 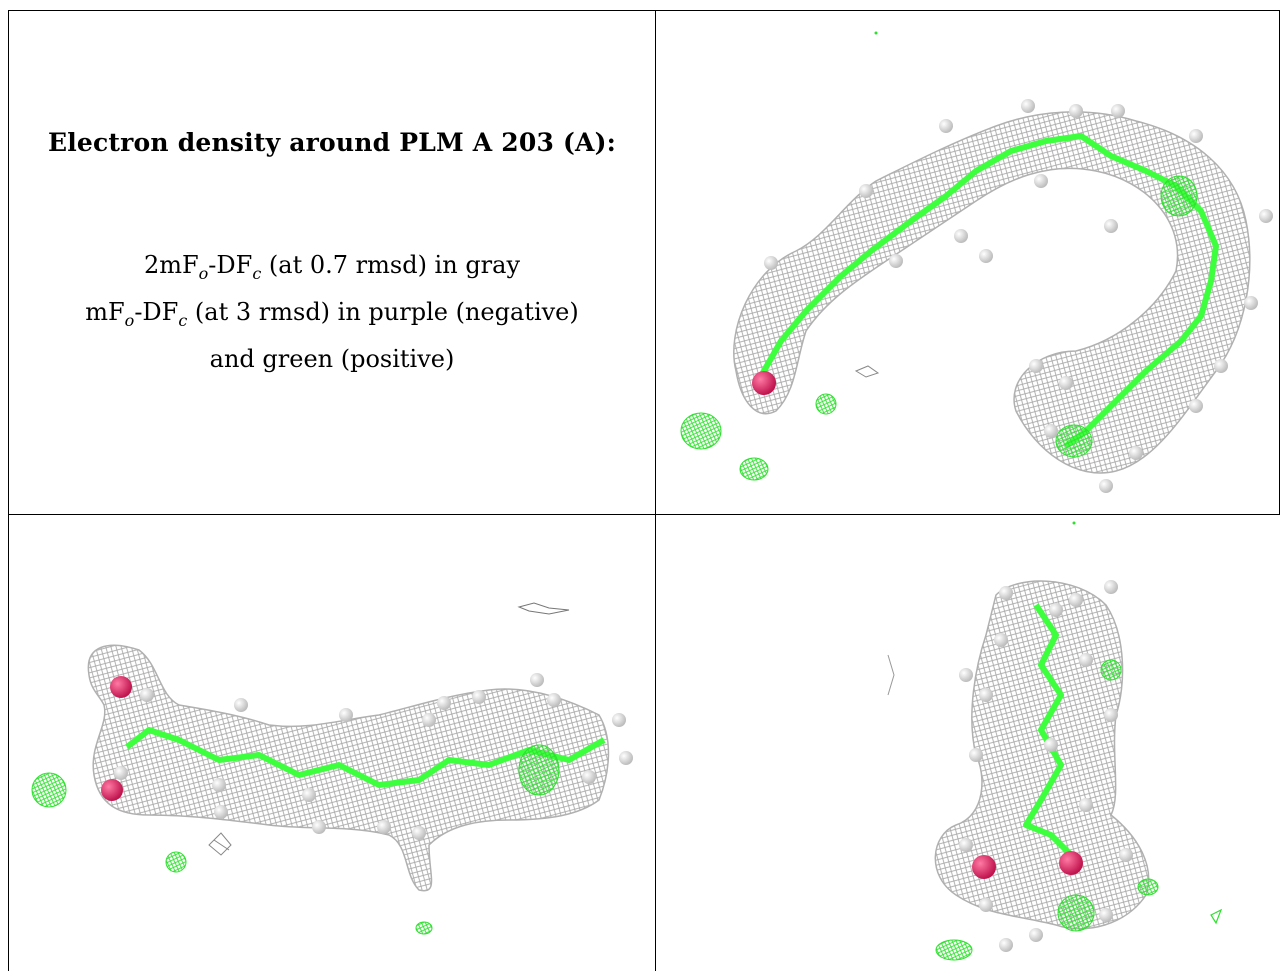 What do you see at coordinates (8, 490) in the screenshot?
I see `table-border-left` at bounding box center [8, 490].